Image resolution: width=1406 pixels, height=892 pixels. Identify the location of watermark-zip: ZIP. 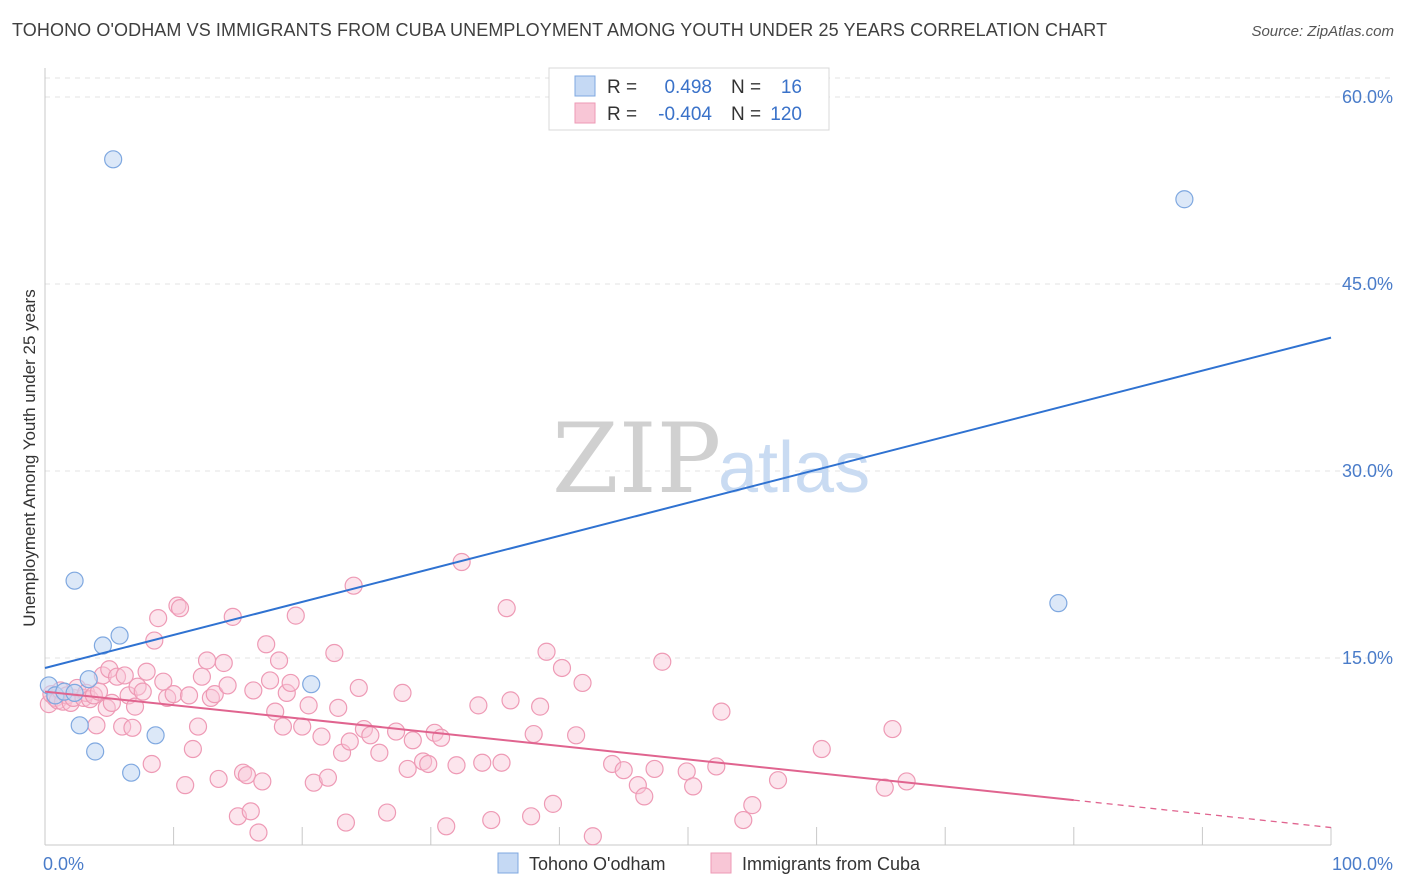
(636, 459).